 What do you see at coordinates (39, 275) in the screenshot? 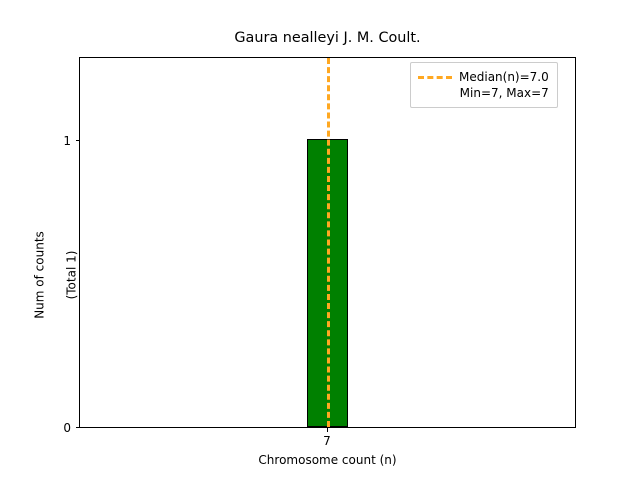
I see `y-axis-label-line1: Num of counts` at bounding box center [39, 275].